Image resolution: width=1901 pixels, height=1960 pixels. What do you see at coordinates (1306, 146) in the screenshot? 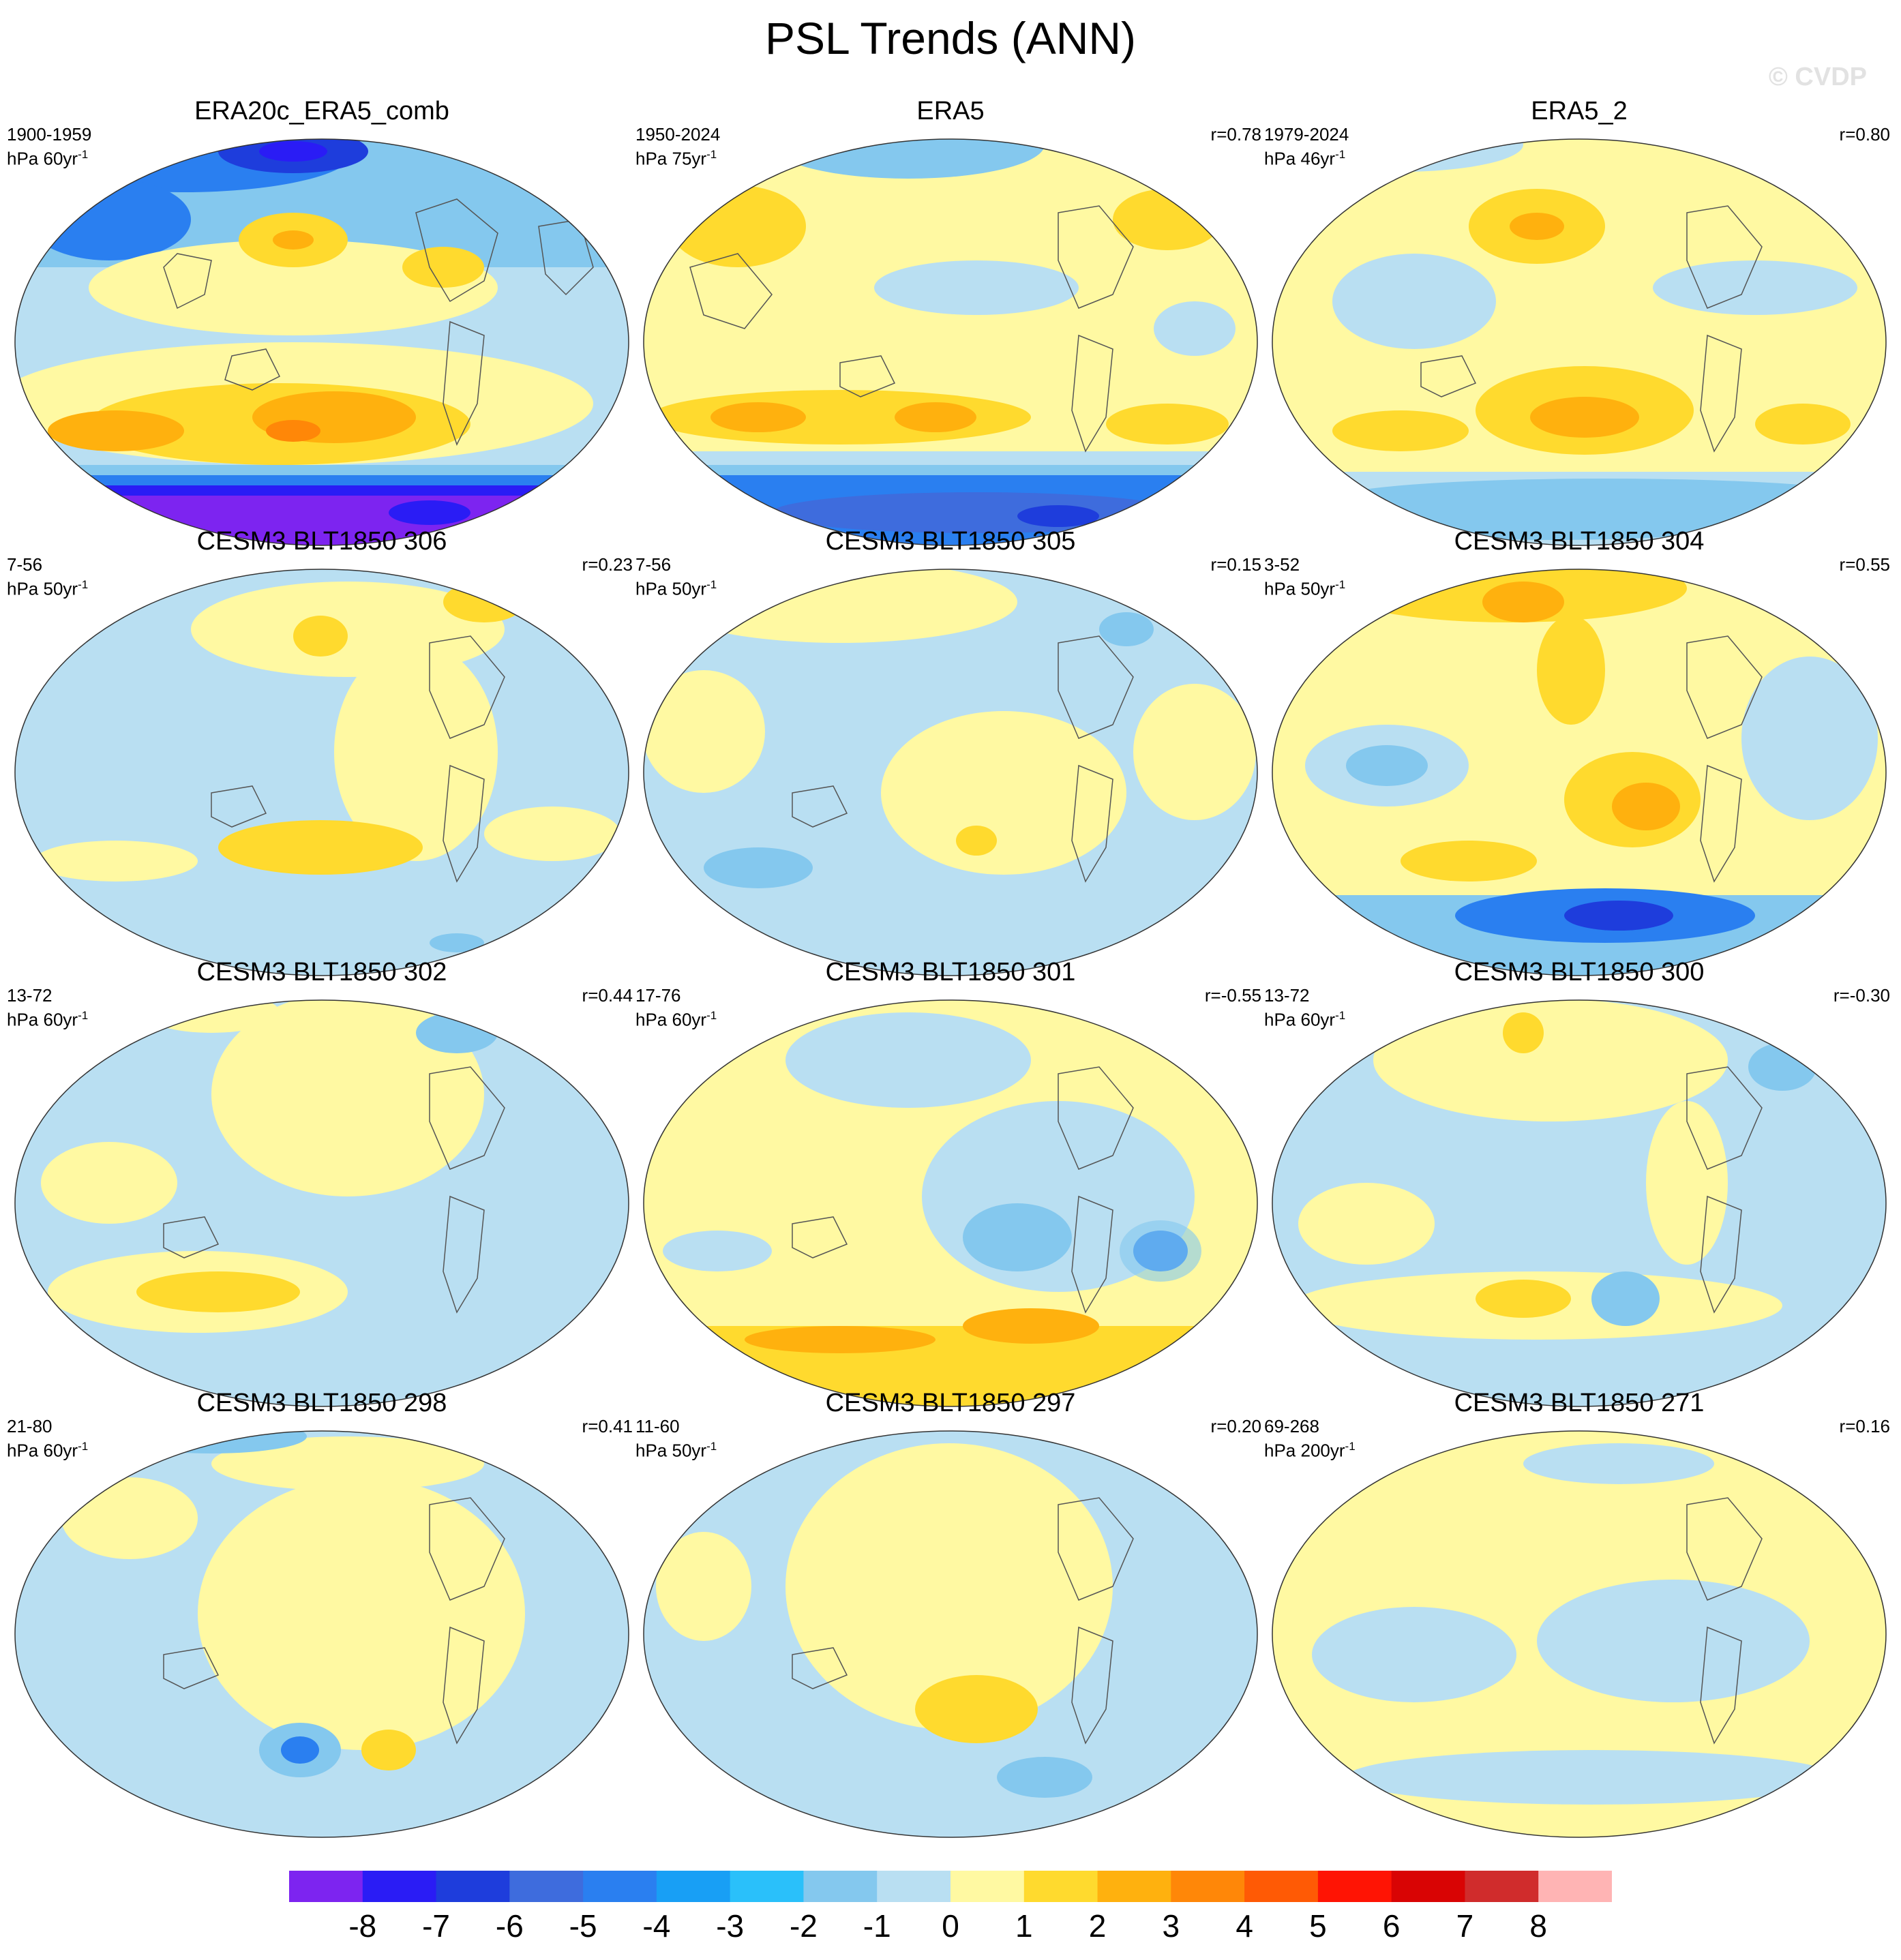
I see `panel-period: 1979-2024 hPa 46yr-1` at bounding box center [1306, 146].